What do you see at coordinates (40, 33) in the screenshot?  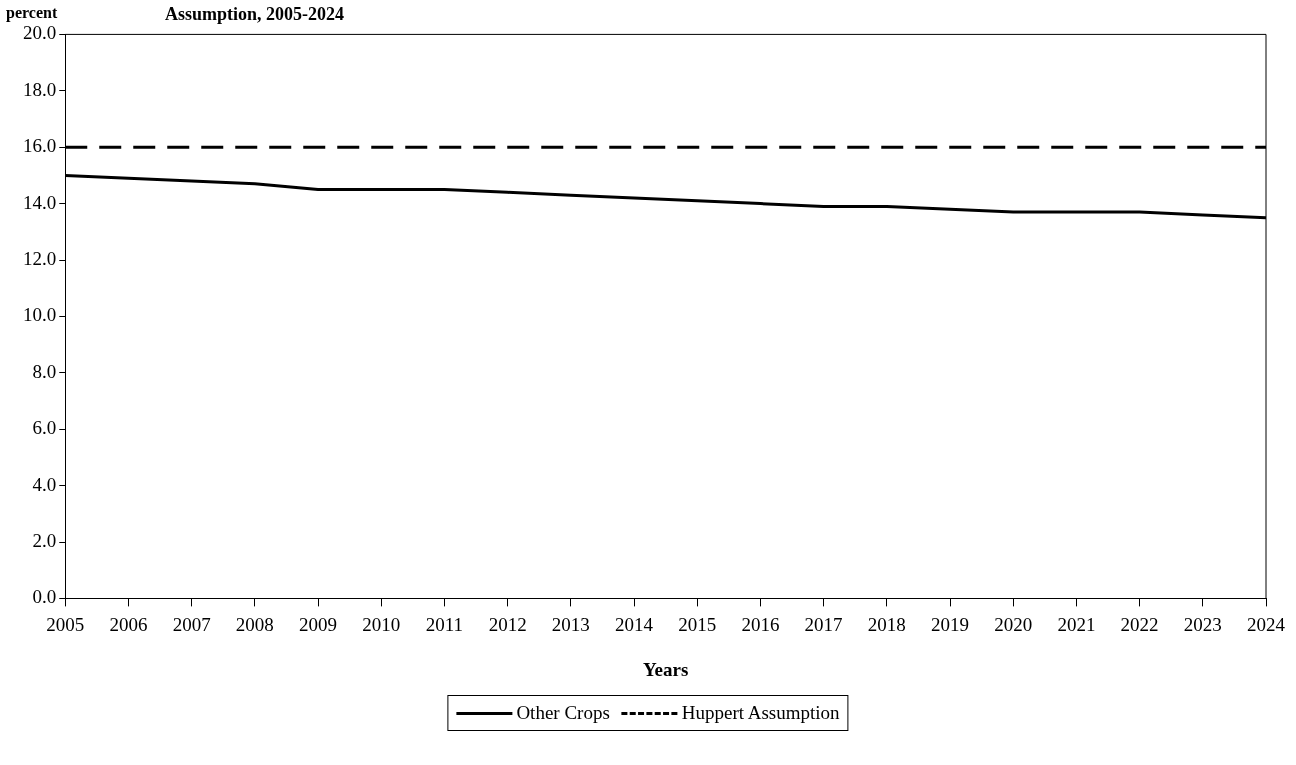 I see `y-tick-label: 20.0` at bounding box center [40, 33].